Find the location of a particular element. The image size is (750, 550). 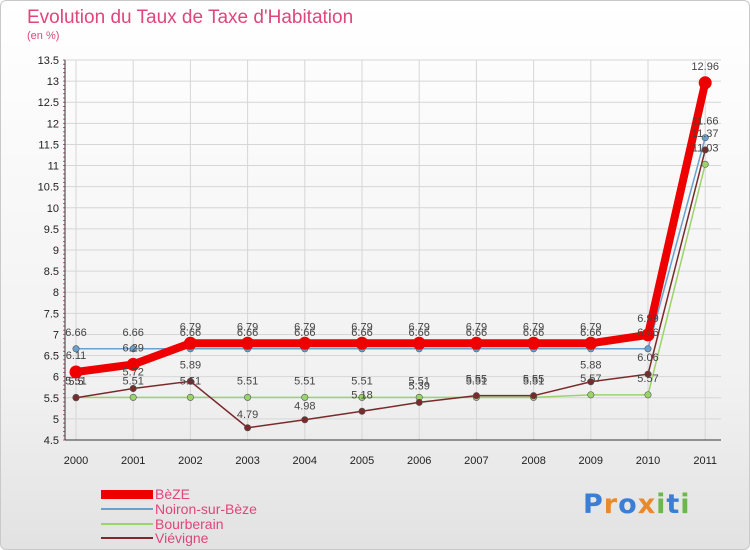

data-label: 5.72 is located at coordinates (132, 372).